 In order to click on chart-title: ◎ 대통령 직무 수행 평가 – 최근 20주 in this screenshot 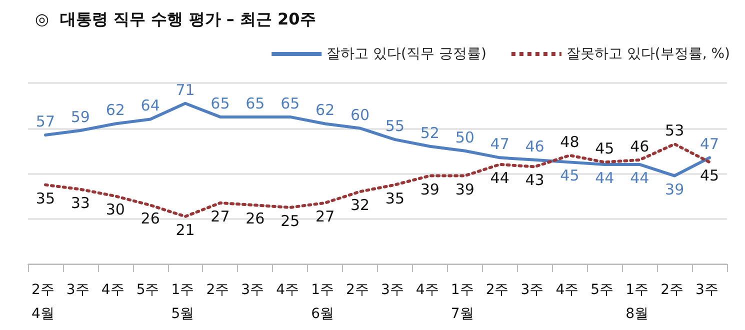, I will do `click(175, 19)`.